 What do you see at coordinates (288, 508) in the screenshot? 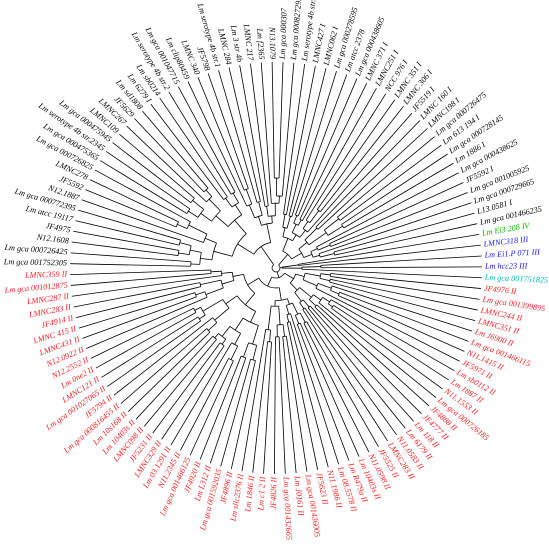
I see `leaf-label: Lm gca 001432665` at bounding box center [288, 508].